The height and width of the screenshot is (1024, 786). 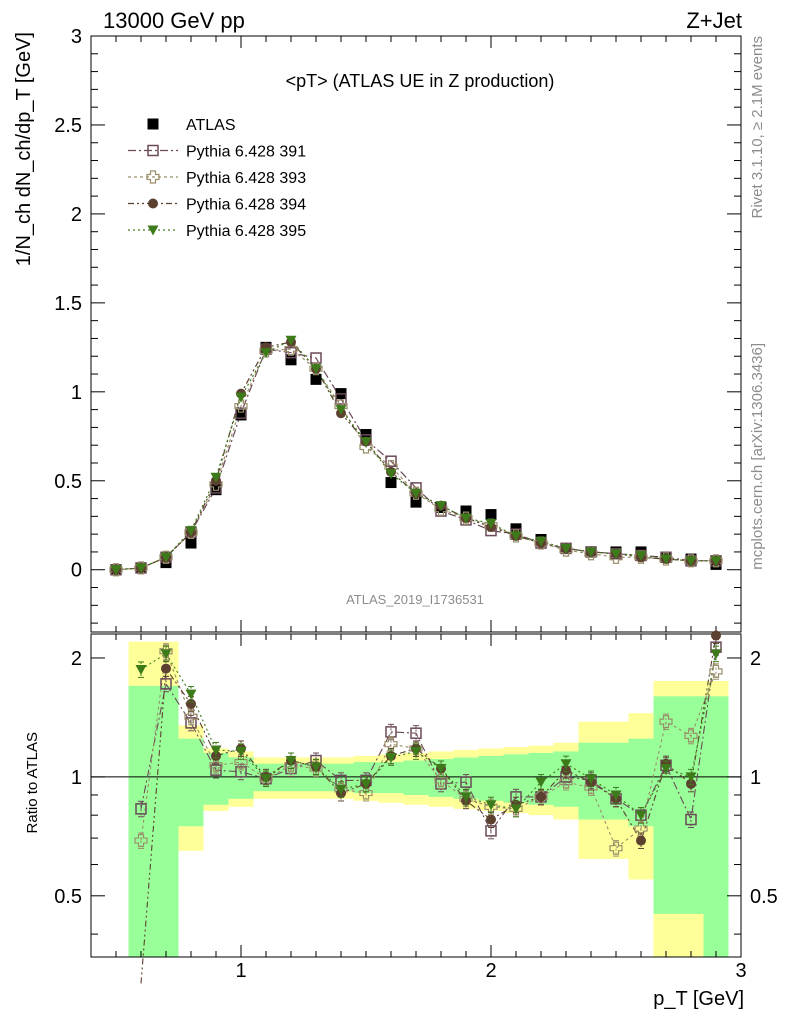 I want to click on y-tick-label: 1, so click(x=76, y=393).